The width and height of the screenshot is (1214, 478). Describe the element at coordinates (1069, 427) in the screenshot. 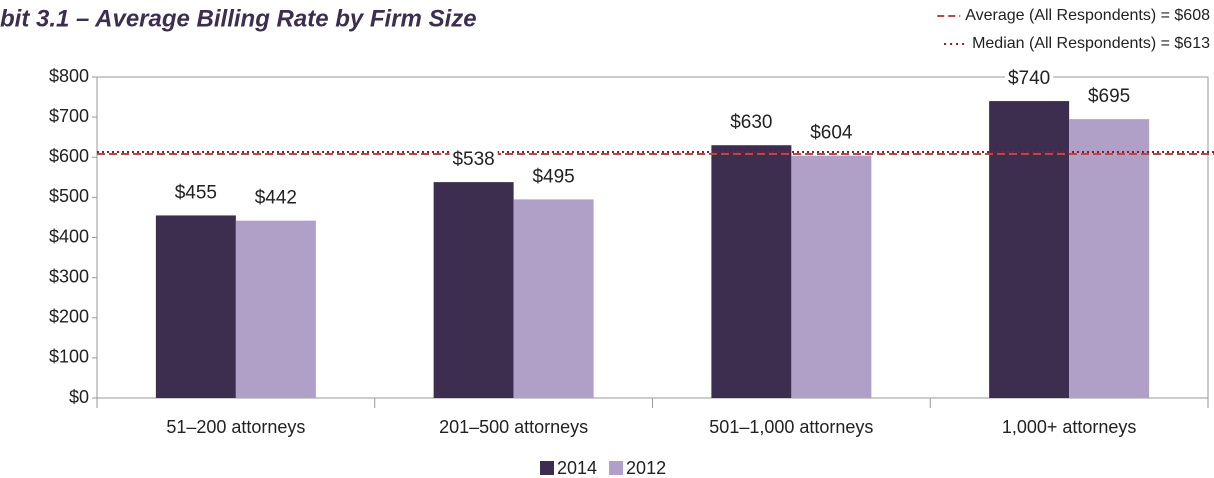

I see `x-tick-label: 1,000+ attorneys` at that location.